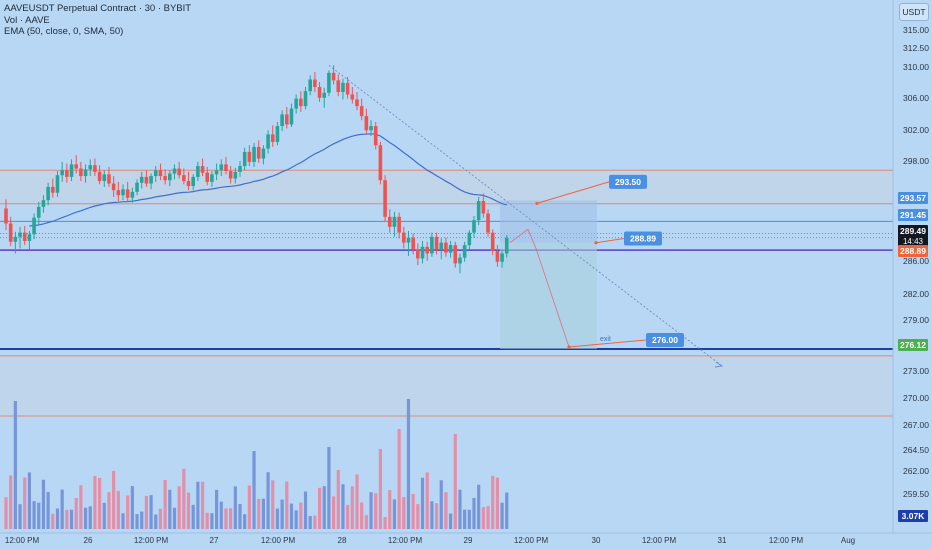  Describe the element at coordinates (268, 180) in the screenshot. I see `ema-line` at that location.